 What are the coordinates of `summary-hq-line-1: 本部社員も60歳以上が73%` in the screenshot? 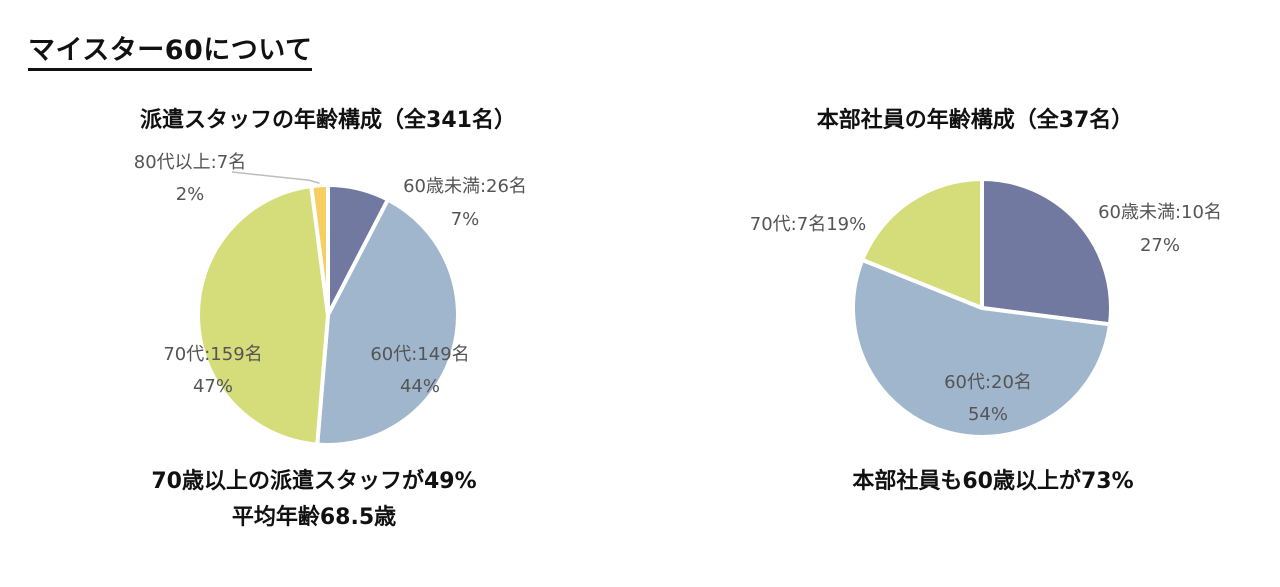 It's located at (993, 481).